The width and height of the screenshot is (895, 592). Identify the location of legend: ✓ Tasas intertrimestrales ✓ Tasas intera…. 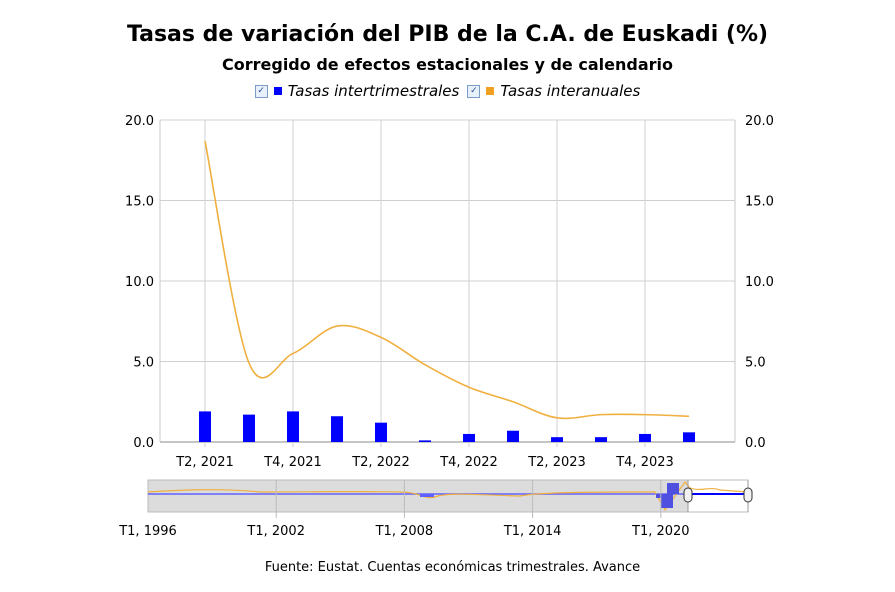
(447, 91).